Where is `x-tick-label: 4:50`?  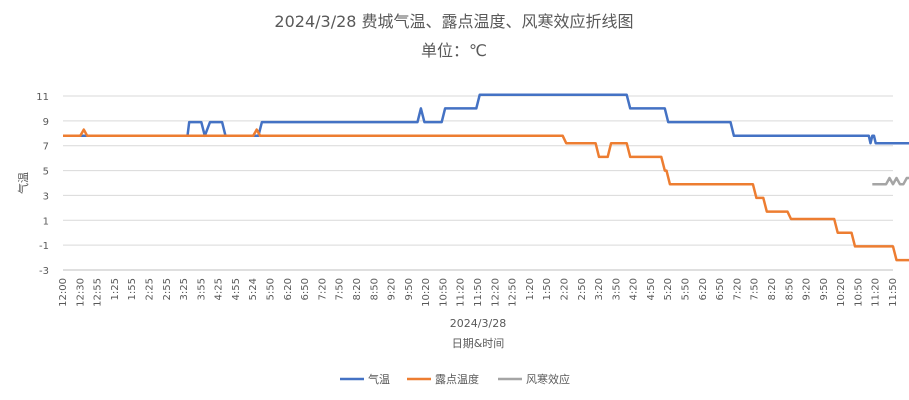 x-tick-label: 4:50 is located at coordinates (651, 289).